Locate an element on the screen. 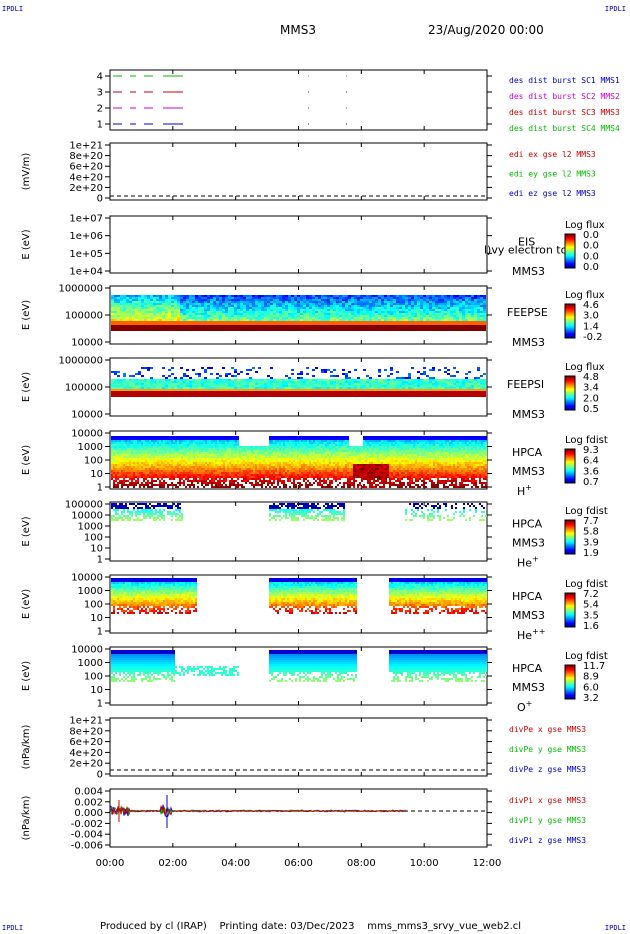 The width and height of the screenshot is (630, 934). ytick-label: 3 is located at coordinates (100, 93).